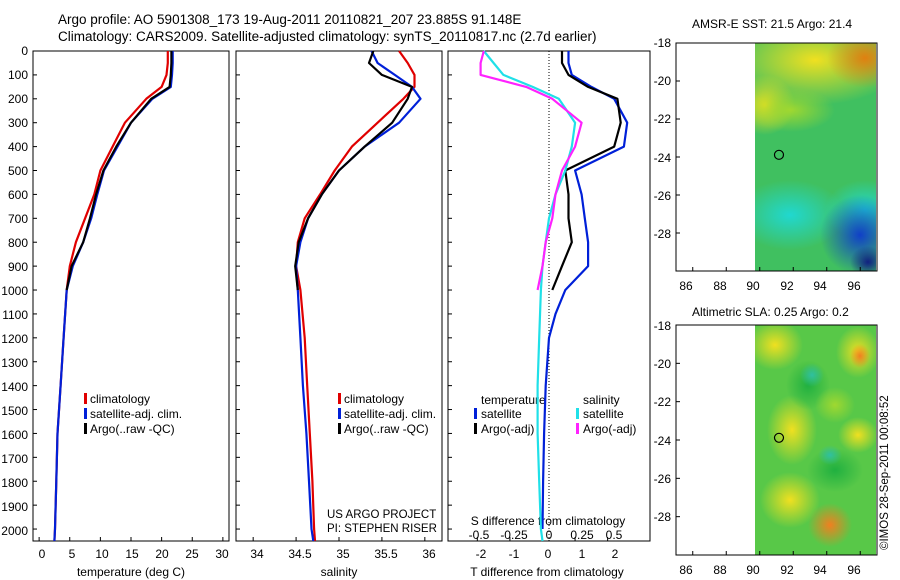 Image resolution: width=900 pixels, height=580 pixels. Describe the element at coordinates (390, 414) in the screenshot. I see `legend-label: satellite-adj. clim.` at that location.